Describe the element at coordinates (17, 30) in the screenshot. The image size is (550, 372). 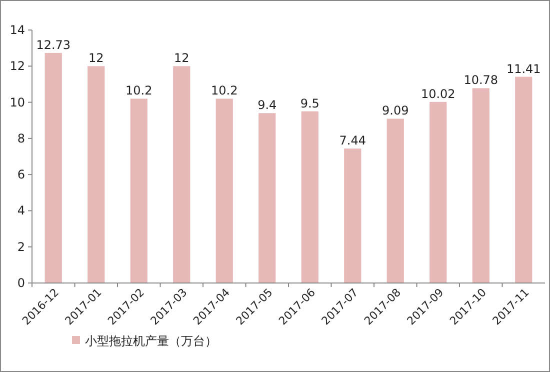
I see `y-tick-label: 14` at that location.